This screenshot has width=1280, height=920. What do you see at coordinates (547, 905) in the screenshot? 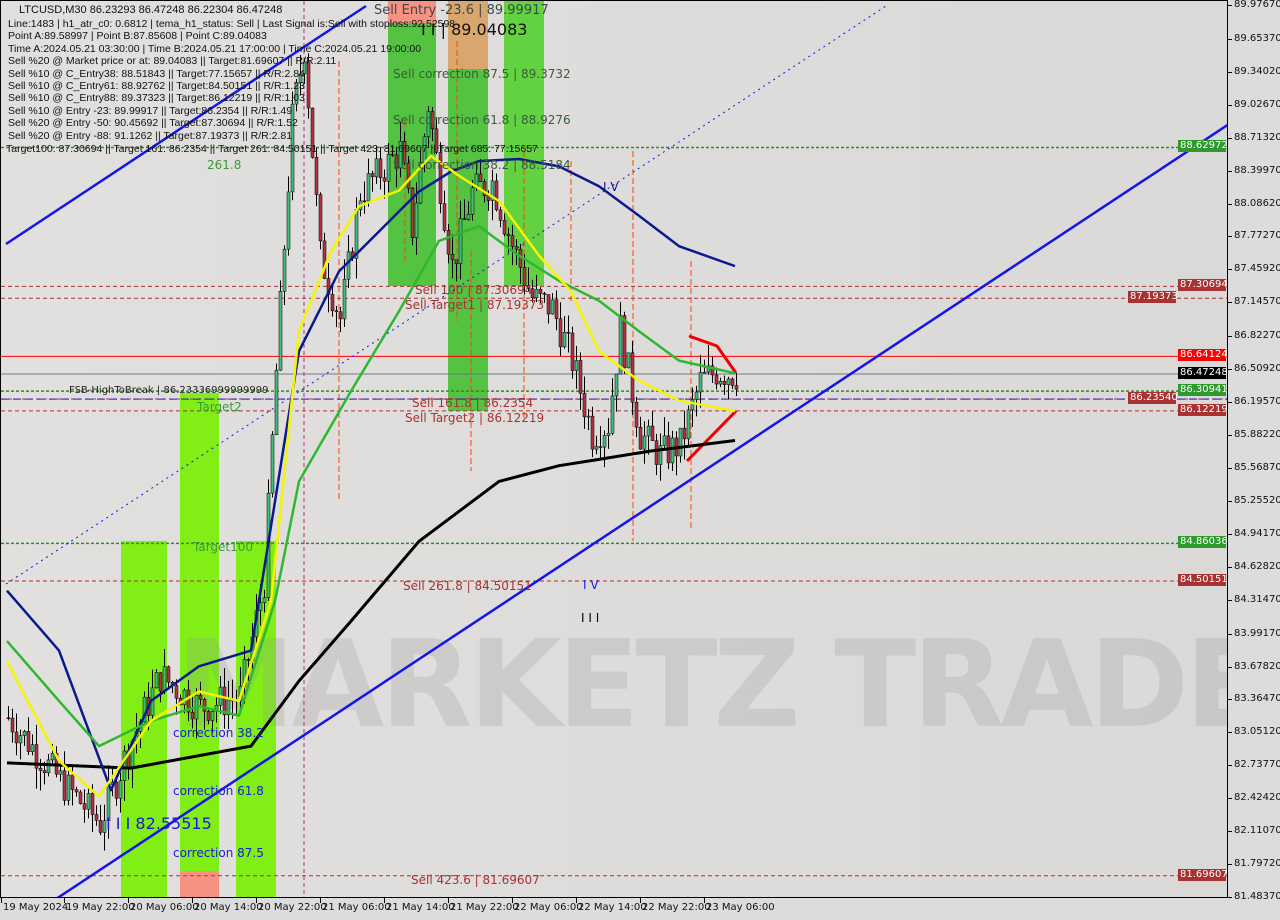
I see `time-tick: 22 May 06:00` at bounding box center [547, 905].